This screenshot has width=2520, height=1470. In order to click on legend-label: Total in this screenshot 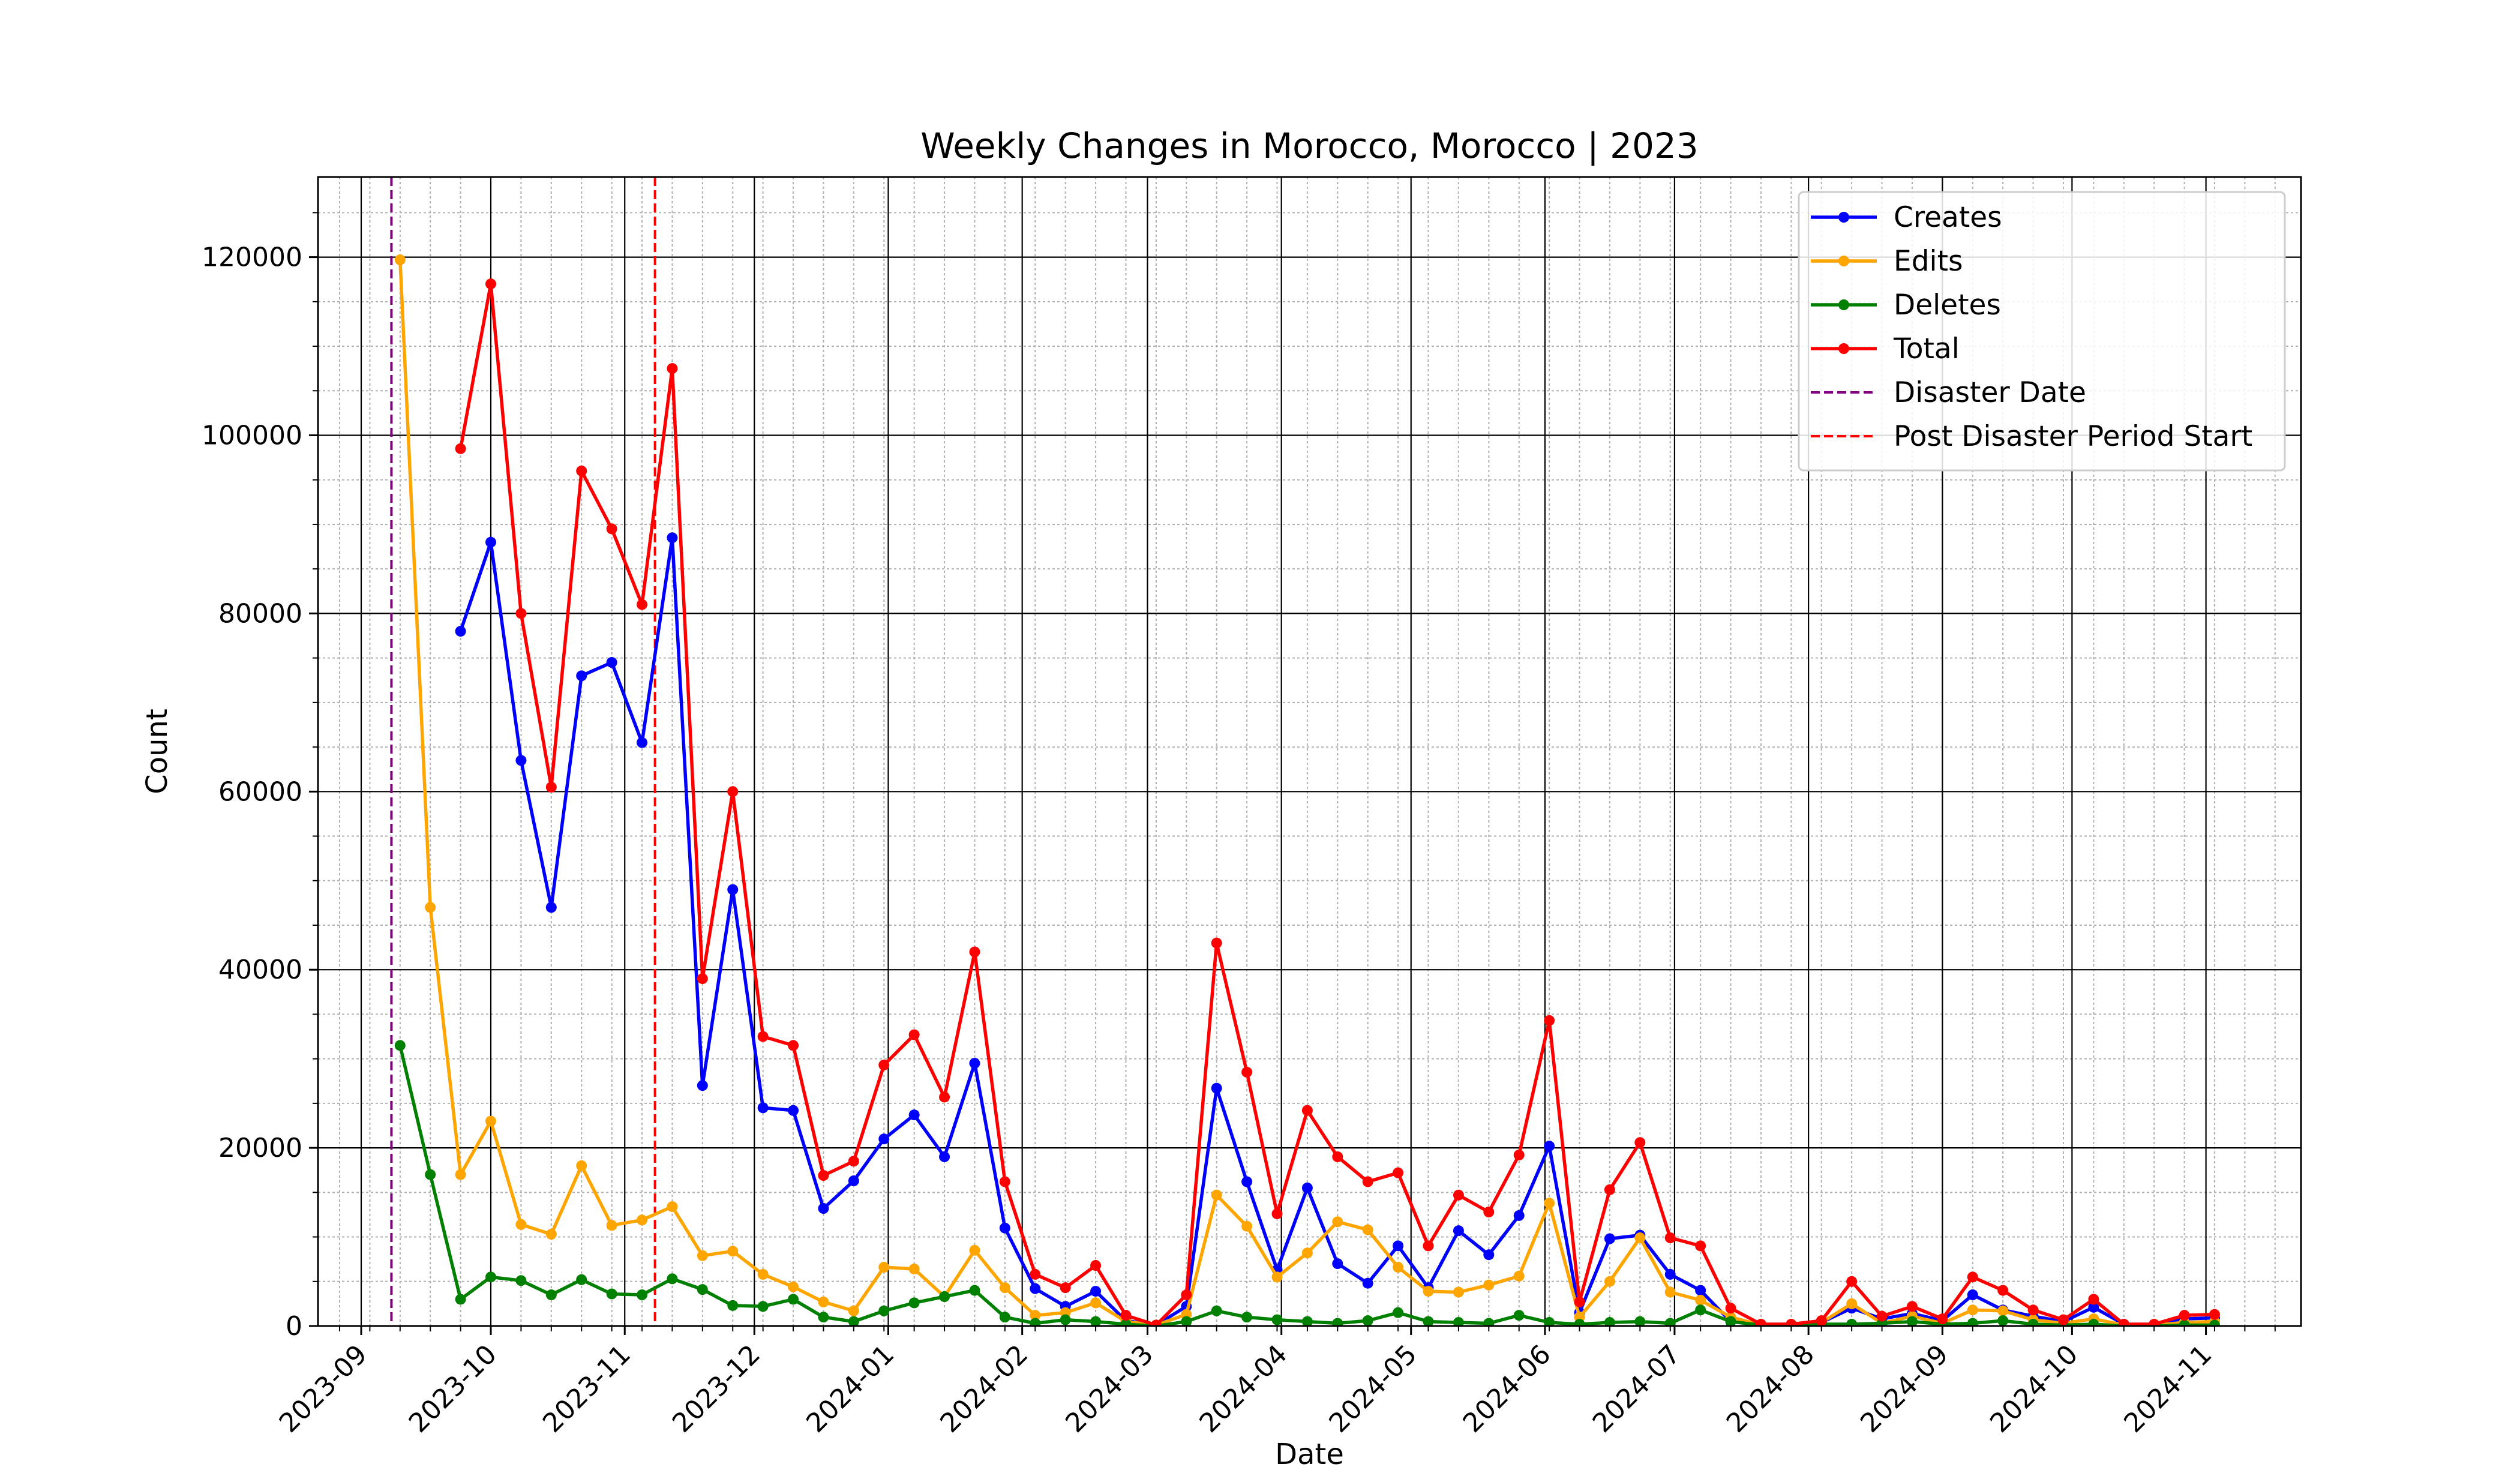, I will do `click(1926, 348)`.